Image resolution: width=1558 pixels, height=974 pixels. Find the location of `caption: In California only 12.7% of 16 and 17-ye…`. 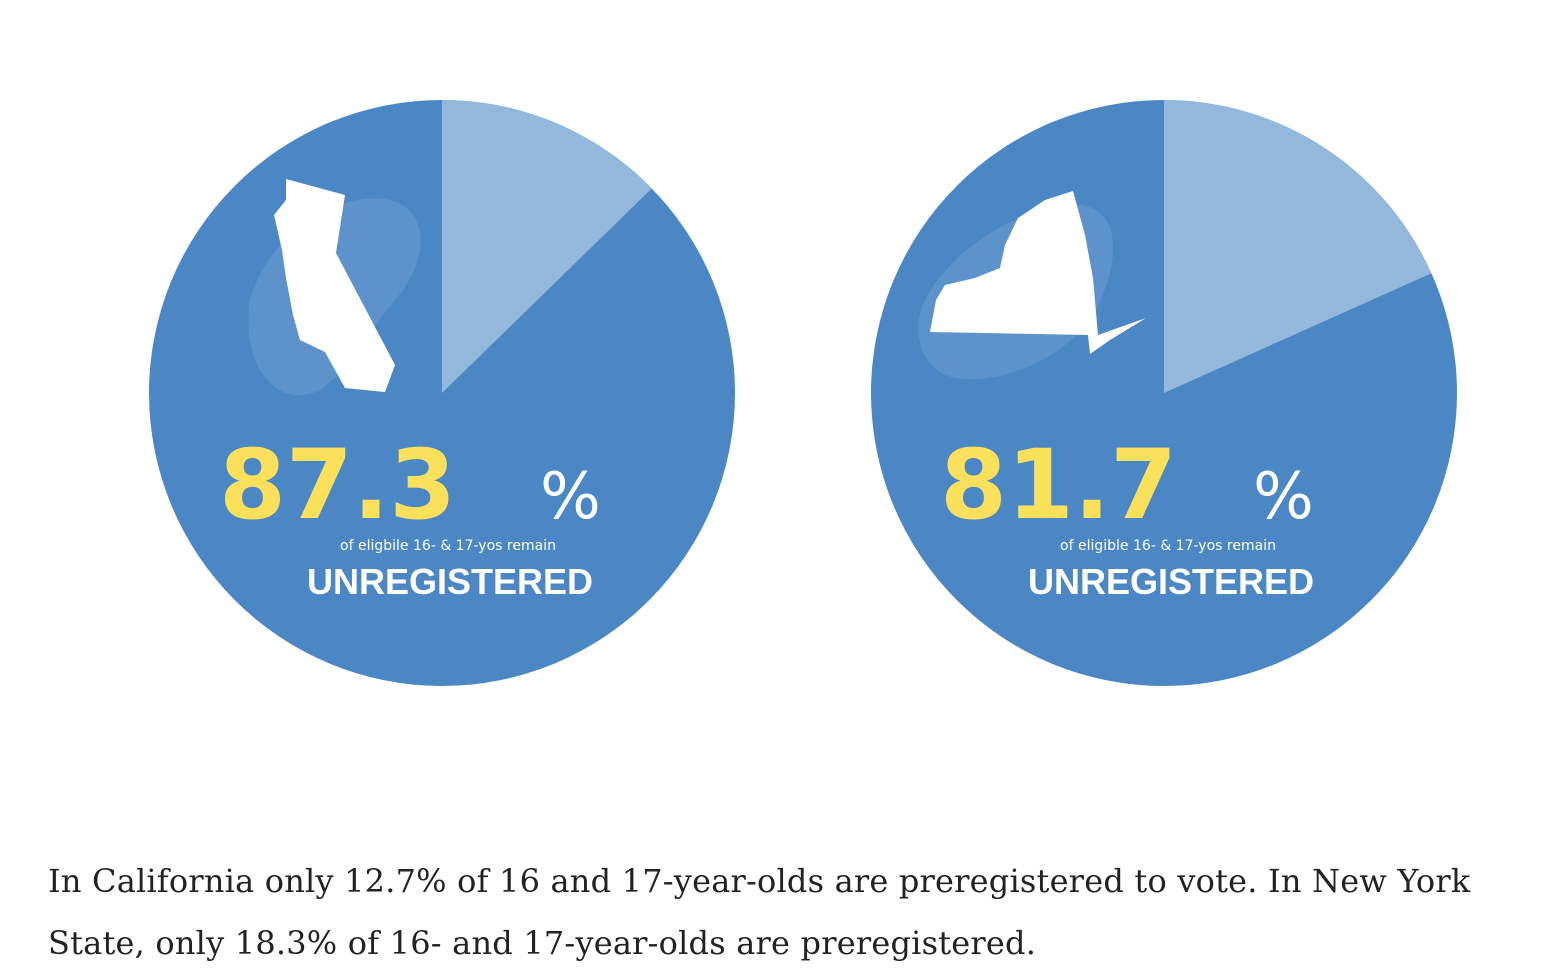

caption: In California only 12.7% of 16 and 17-ye… is located at coordinates (759, 912).